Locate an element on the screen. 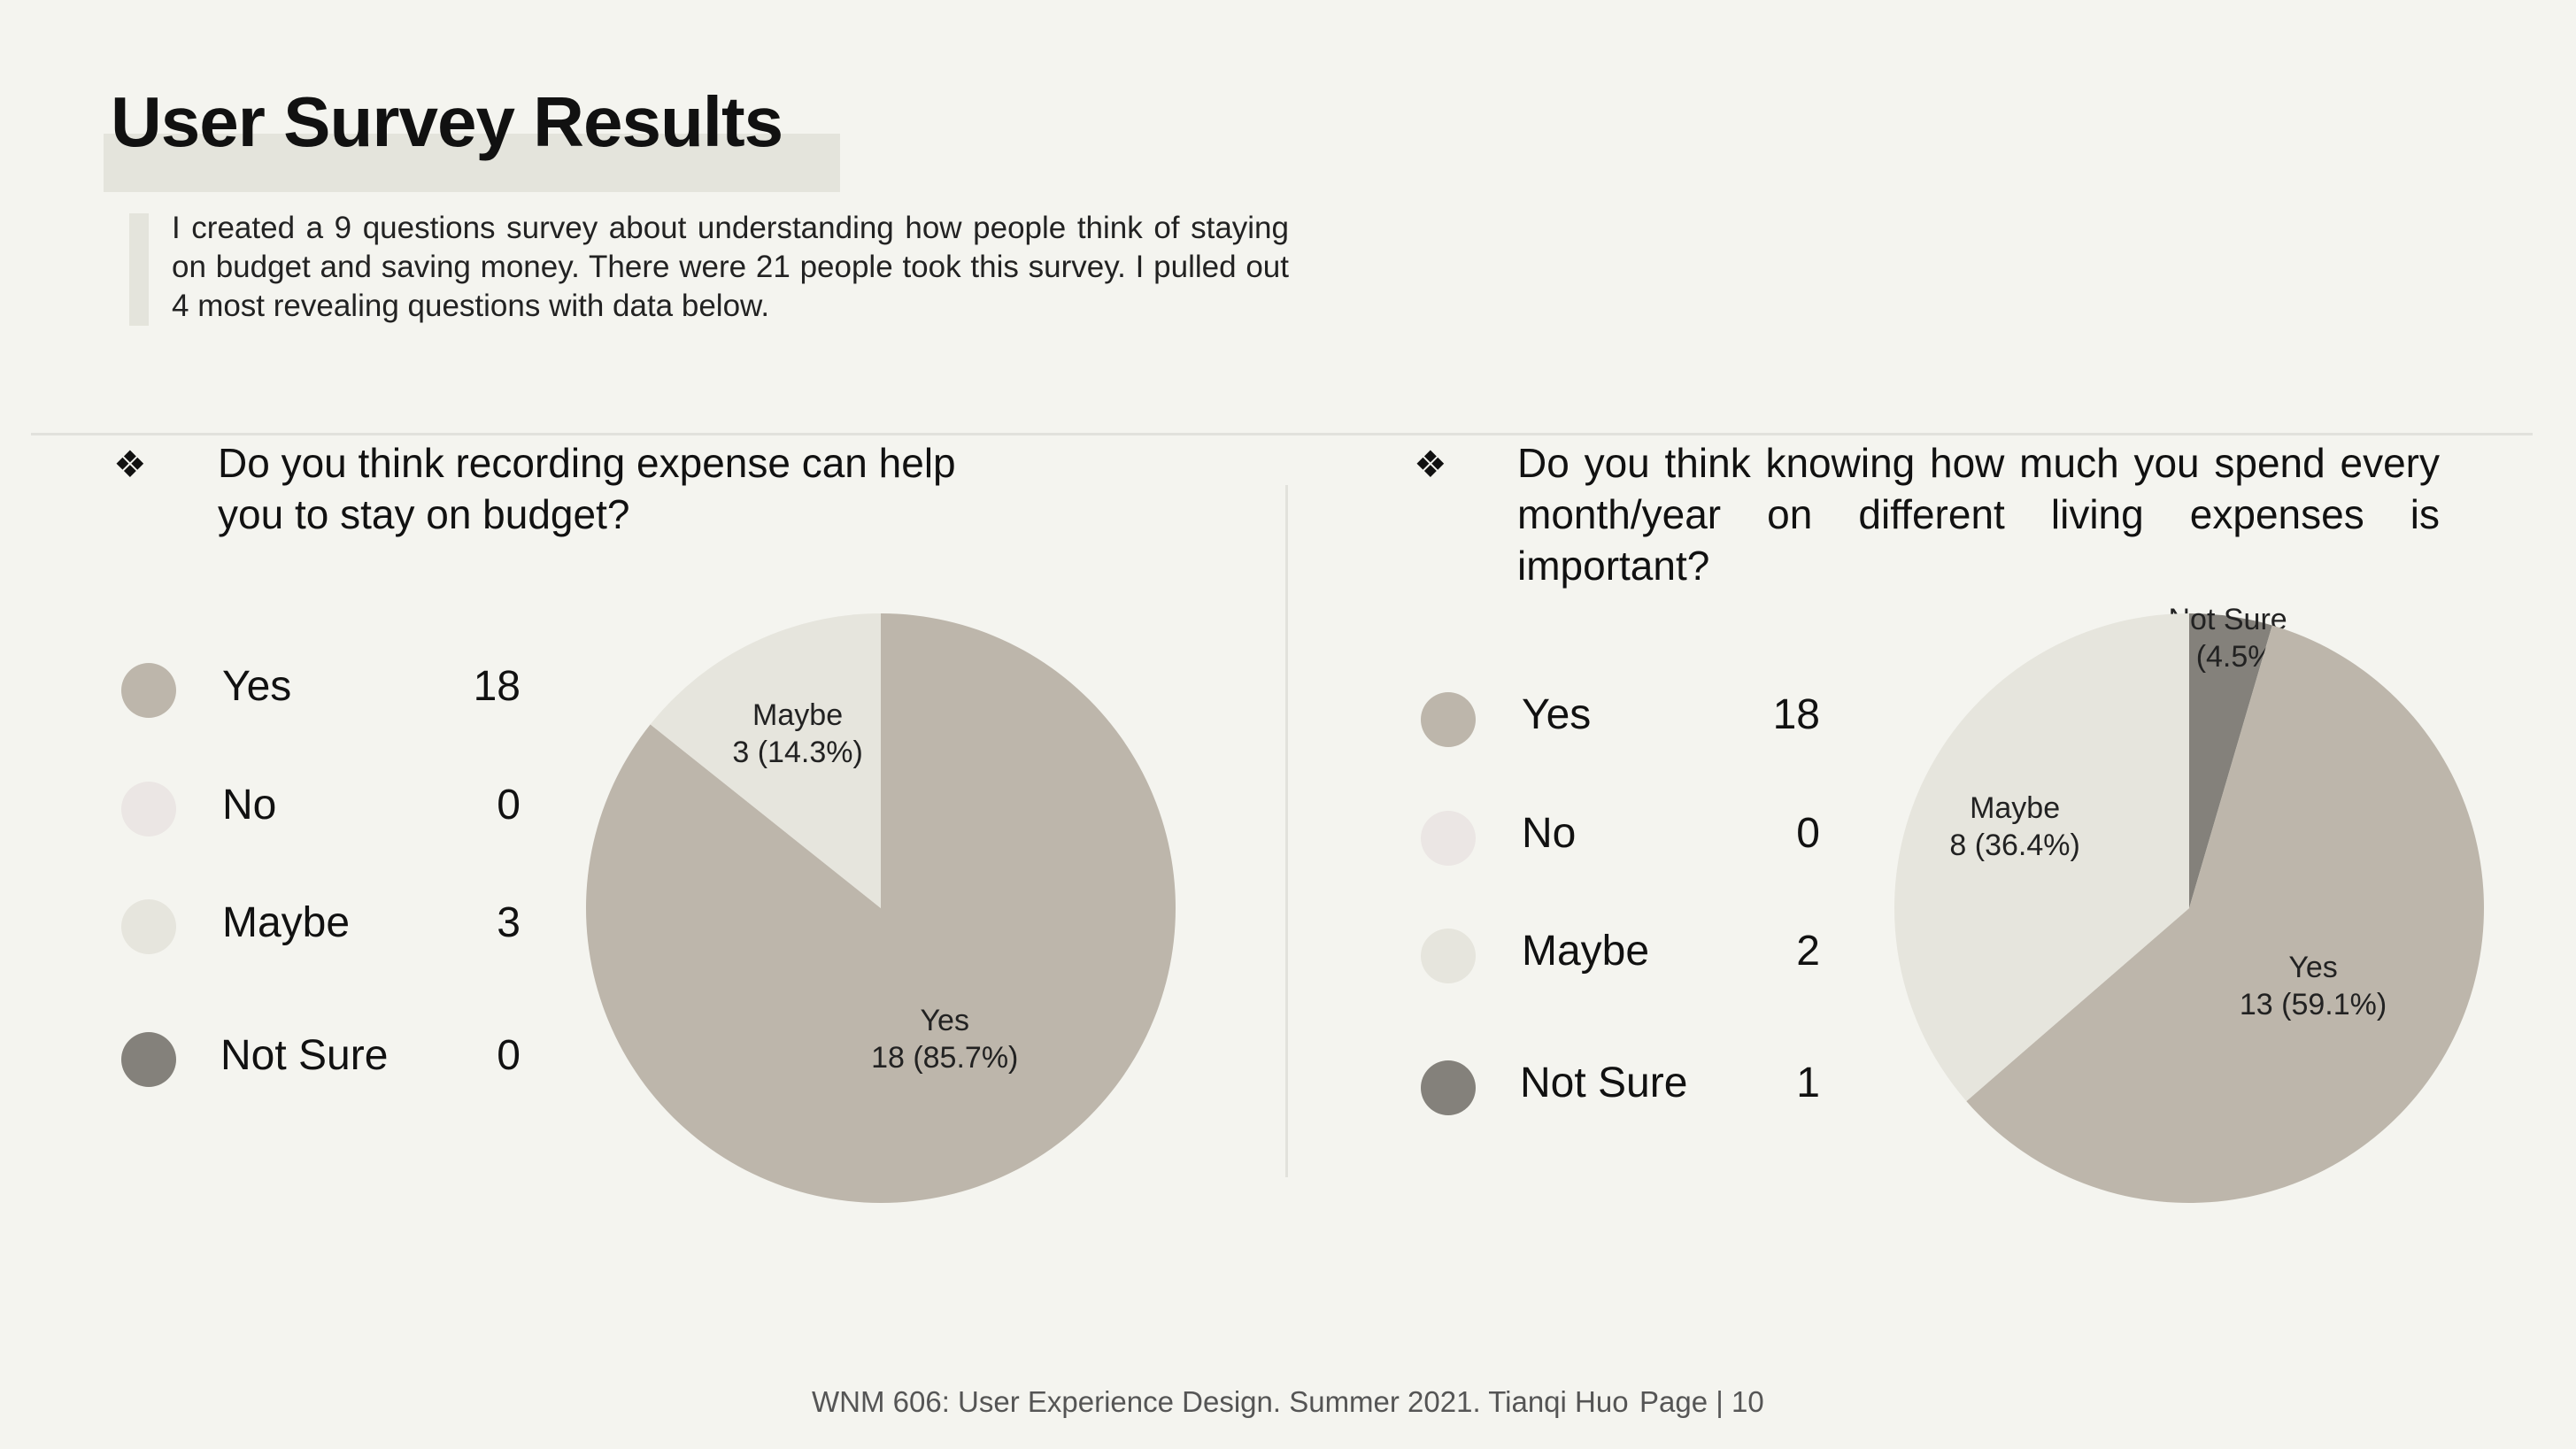 This screenshot has height=1449, width=2576. legend-2-label-no: No is located at coordinates (1549, 833).